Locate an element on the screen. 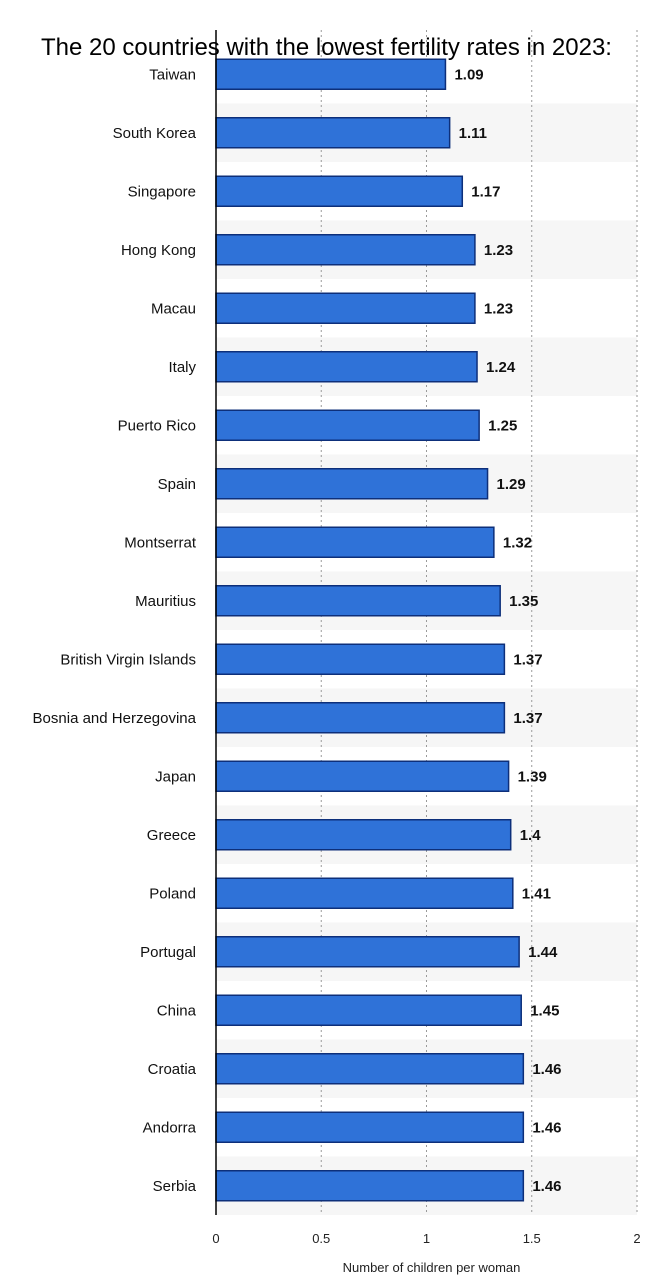 The width and height of the screenshot is (653, 1280). category-label: China is located at coordinates (177, 1010).